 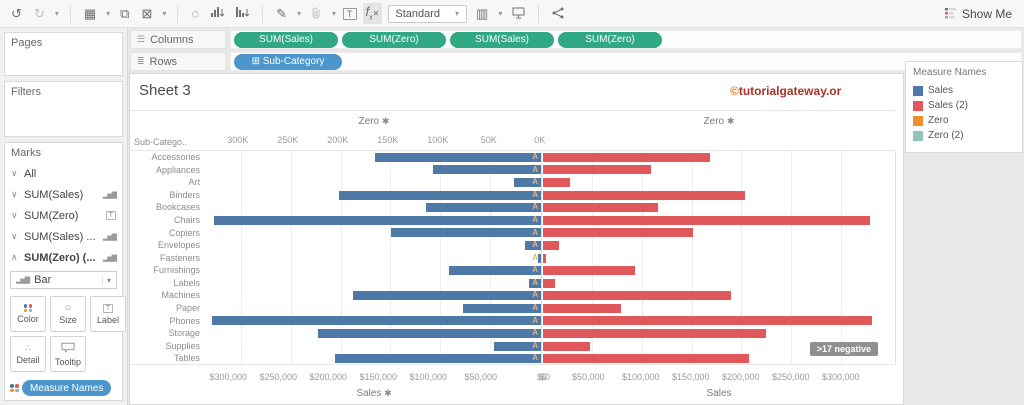 What do you see at coordinates (68, 314) in the screenshot?
I see `size-button: ○ Size` at bounding box center [68, 314].